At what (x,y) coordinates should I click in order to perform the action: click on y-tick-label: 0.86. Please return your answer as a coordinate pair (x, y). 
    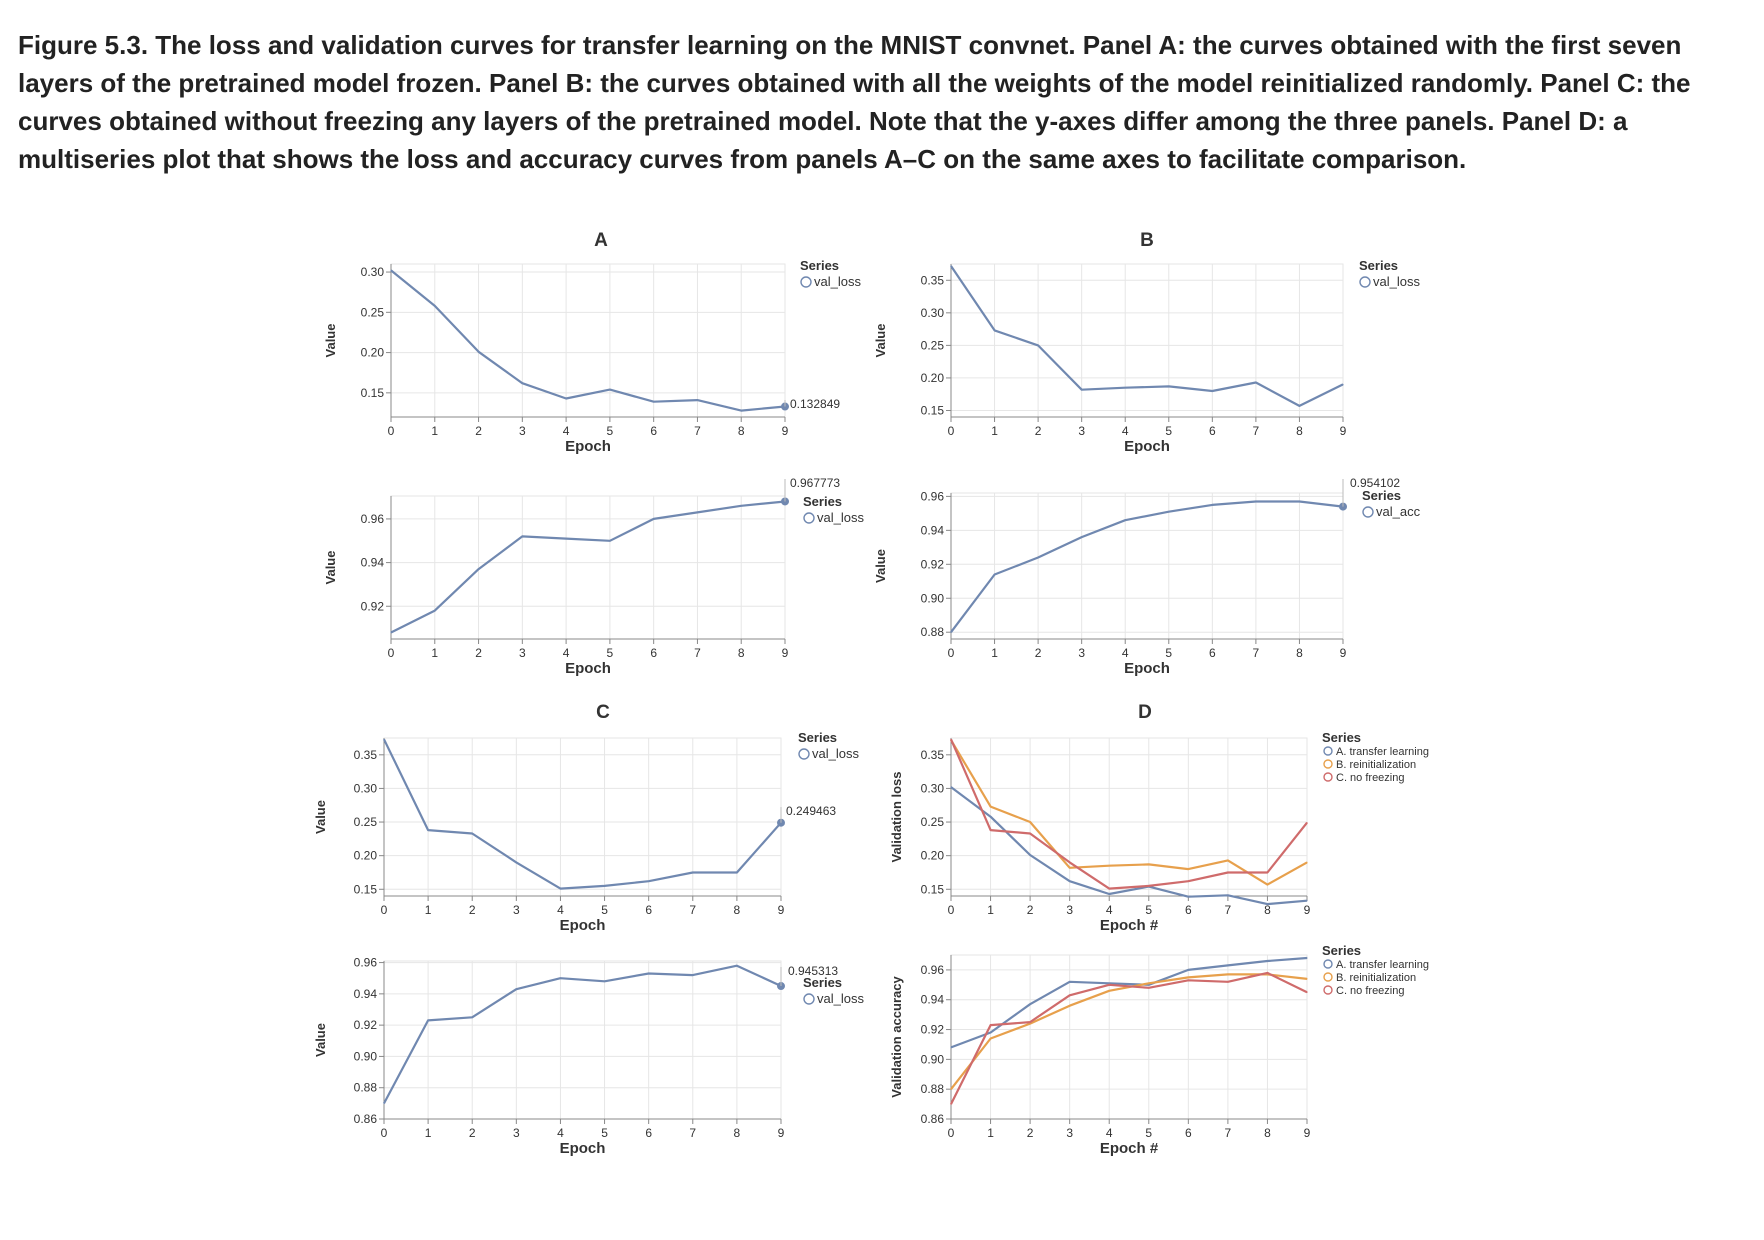
    Looking at the image, I should click on (933, 1119).